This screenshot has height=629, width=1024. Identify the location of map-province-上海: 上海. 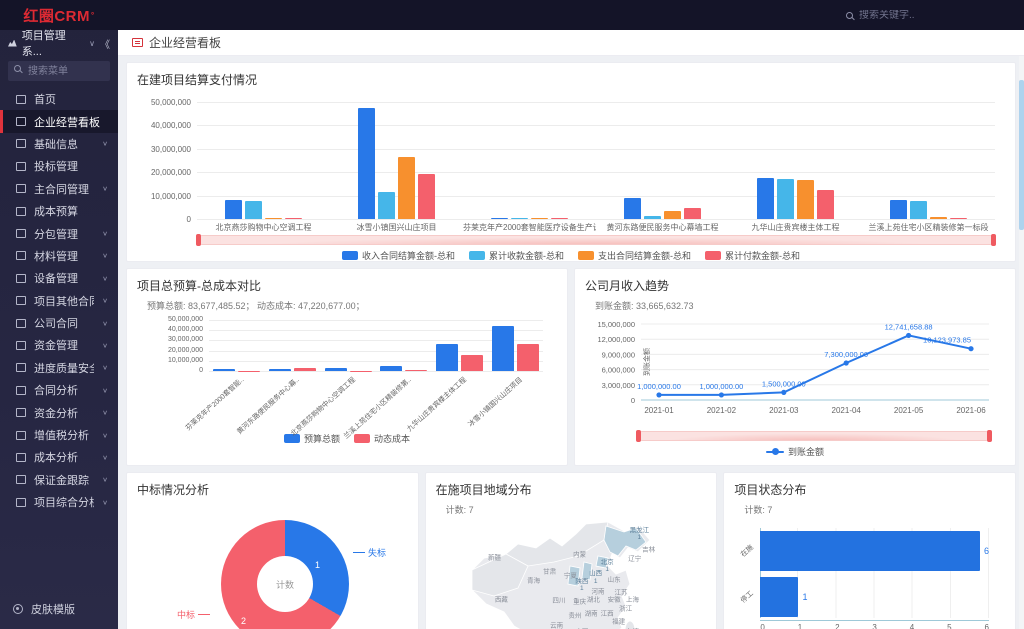
(632, 600).